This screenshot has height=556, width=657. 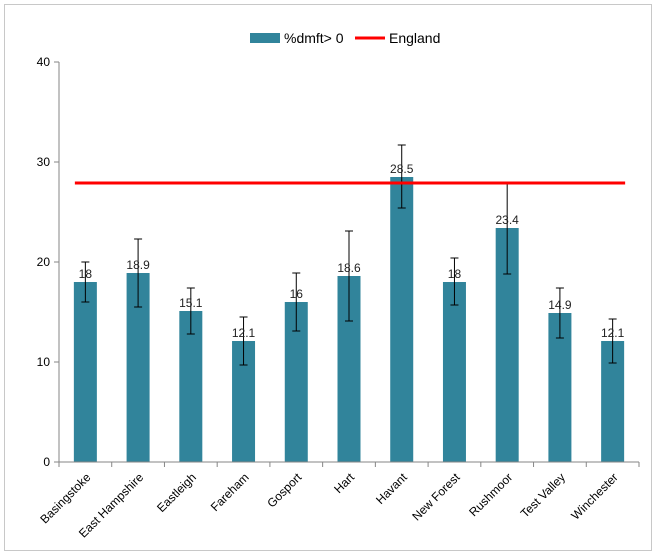 What do you see at coordinates (138, 265) in the screenshot?
I see `data-label: 18.9` at bounding box center [138, 265].